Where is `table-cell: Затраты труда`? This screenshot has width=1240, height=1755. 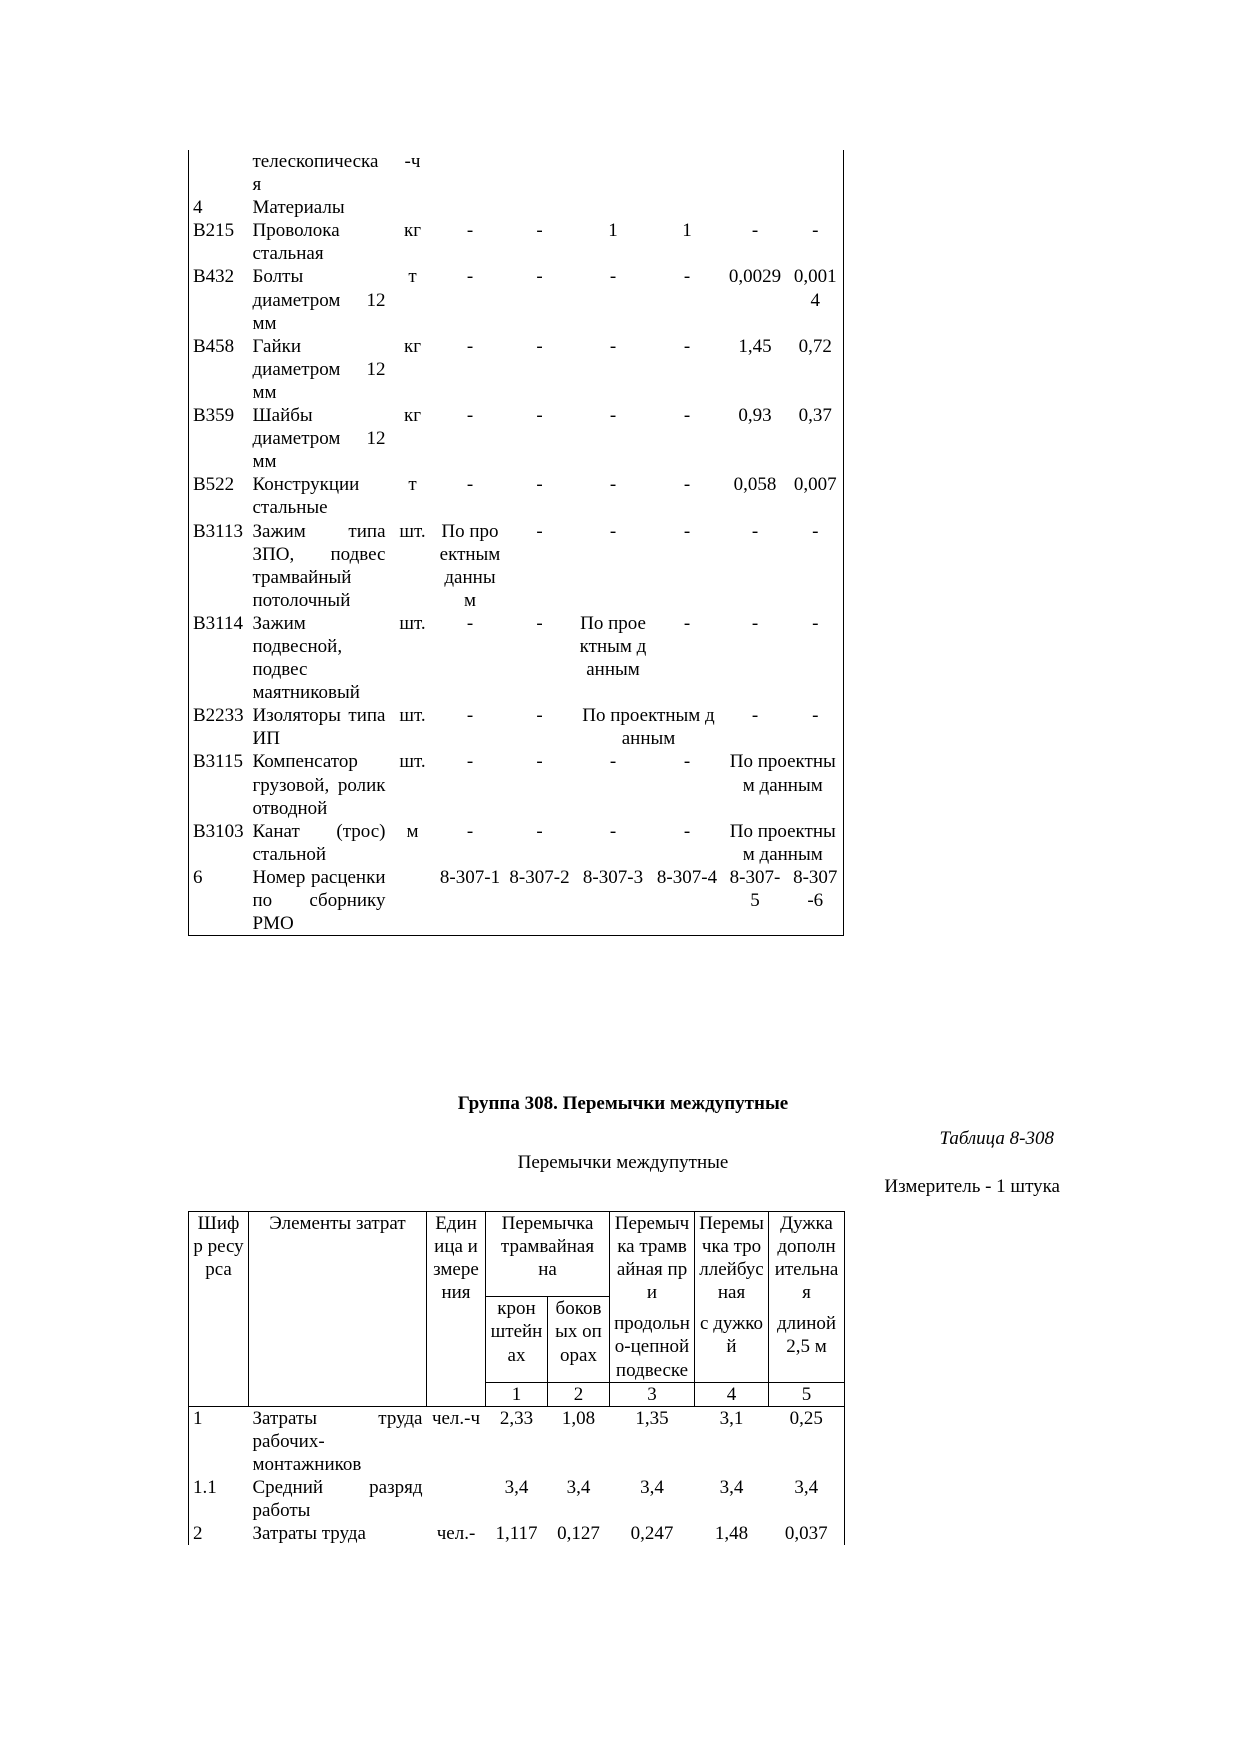 table-cell: Затраты труда is located at coordinates (309, 1534).